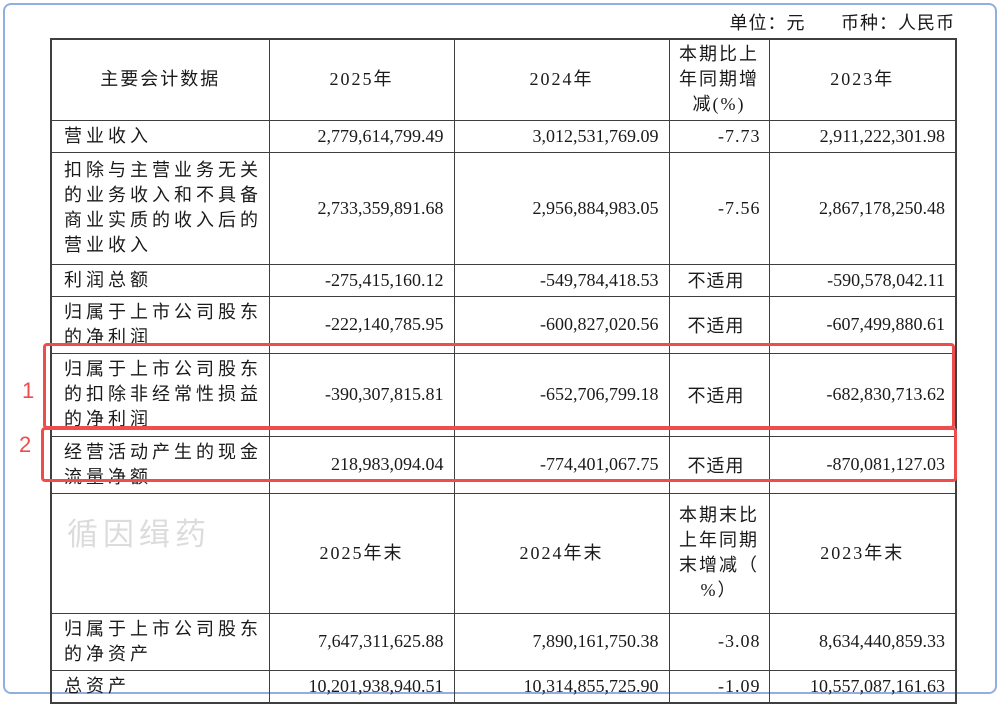 Image resolution: width=1000 pixels, height=704 pixels. What do you see at coordinates (160, 641) in the screenshot?
I see `row-label: 归属于上市公司股东的净资产` at bounding box center [160, 641].